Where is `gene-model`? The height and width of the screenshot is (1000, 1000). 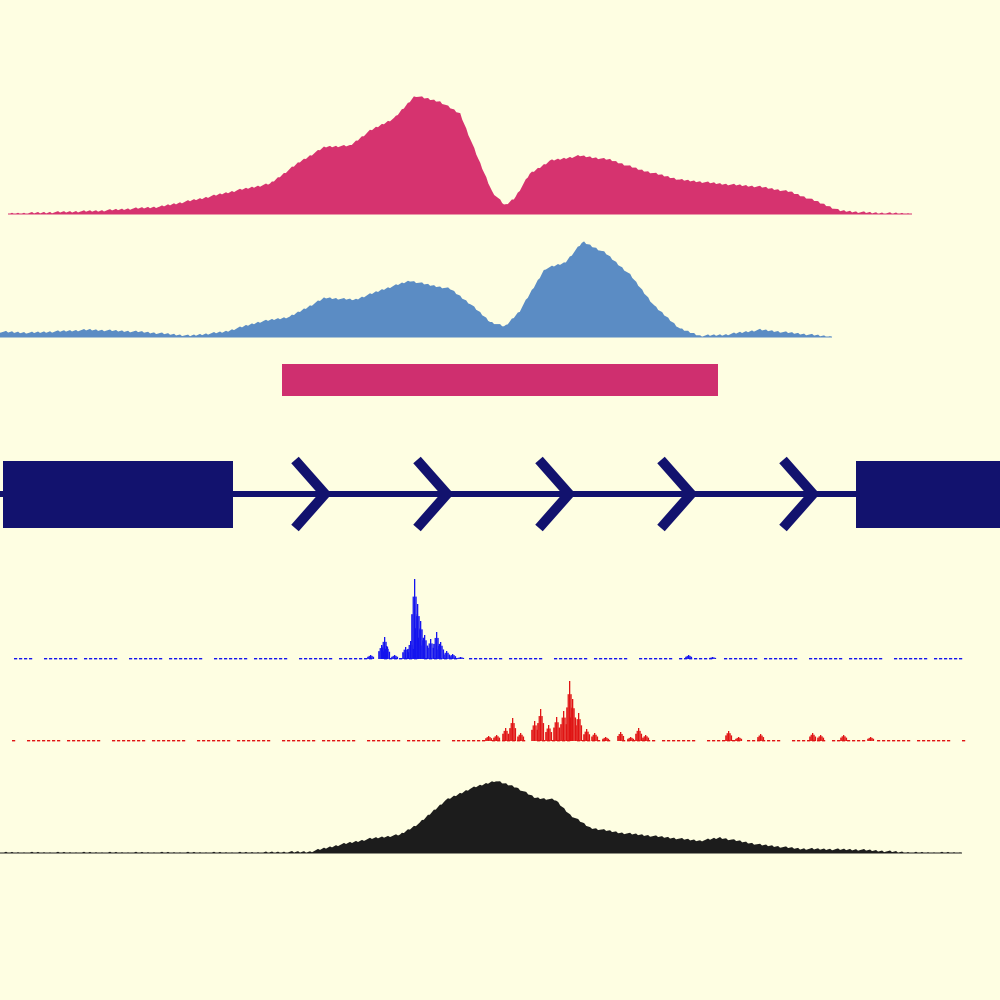
gene-model is located at coordinates (500, 494).